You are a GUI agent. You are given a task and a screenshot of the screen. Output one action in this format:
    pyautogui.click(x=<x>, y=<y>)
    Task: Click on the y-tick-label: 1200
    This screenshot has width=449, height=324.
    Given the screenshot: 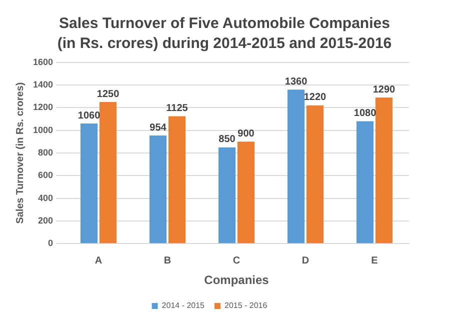 What is the action you would take?
    pyautogui.click(x=43, y=107)
    